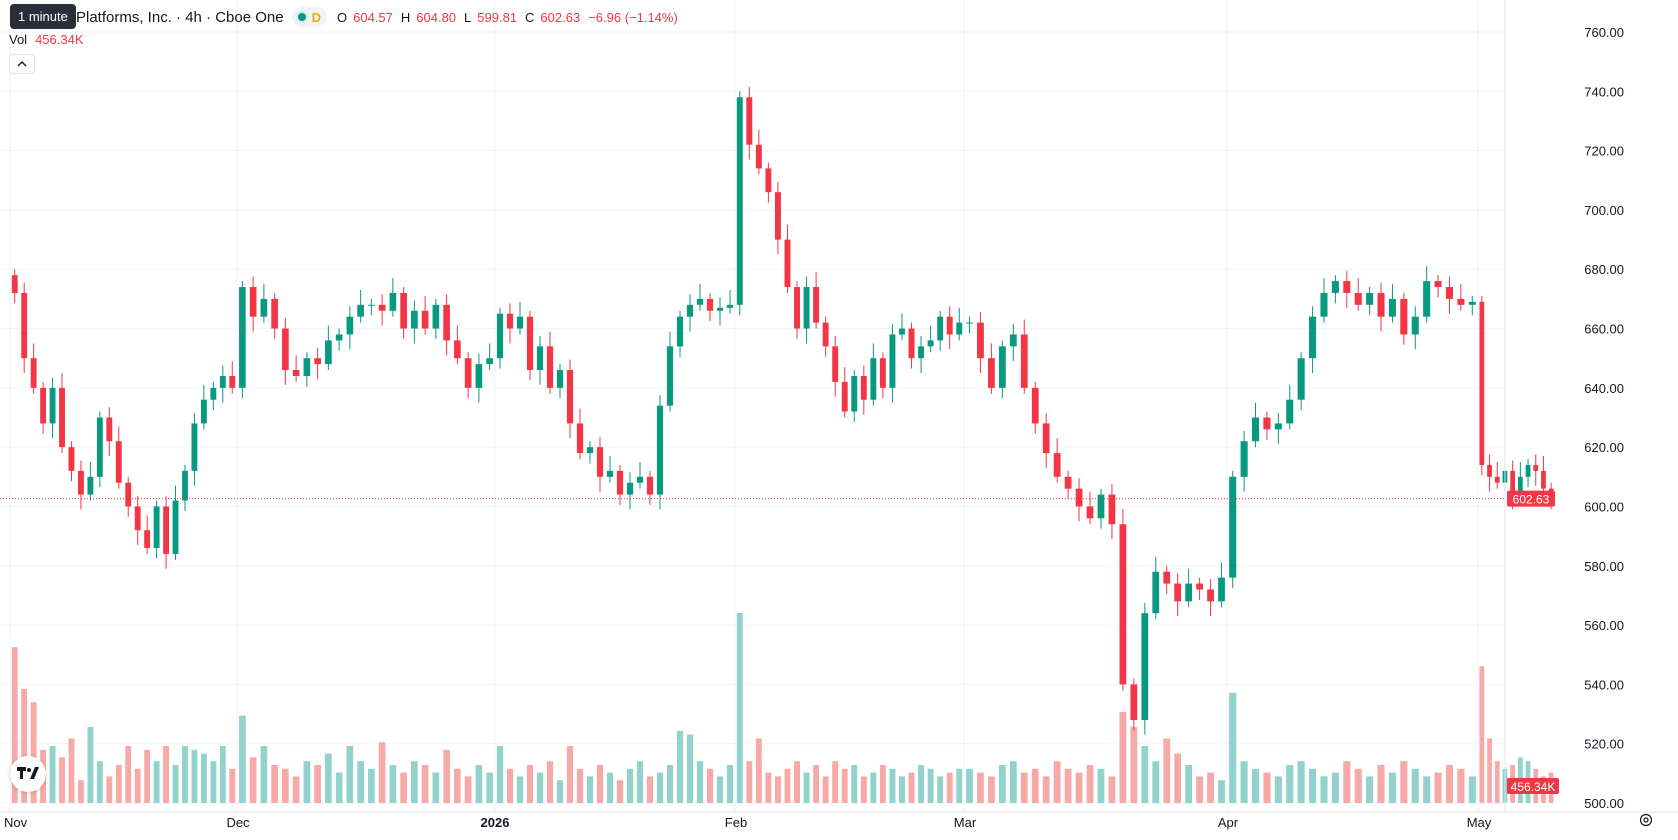  Describe the element at coordinates (633, 17) in the screenshot. I see `price-change: −6.96 (−1.14%)` at that location.